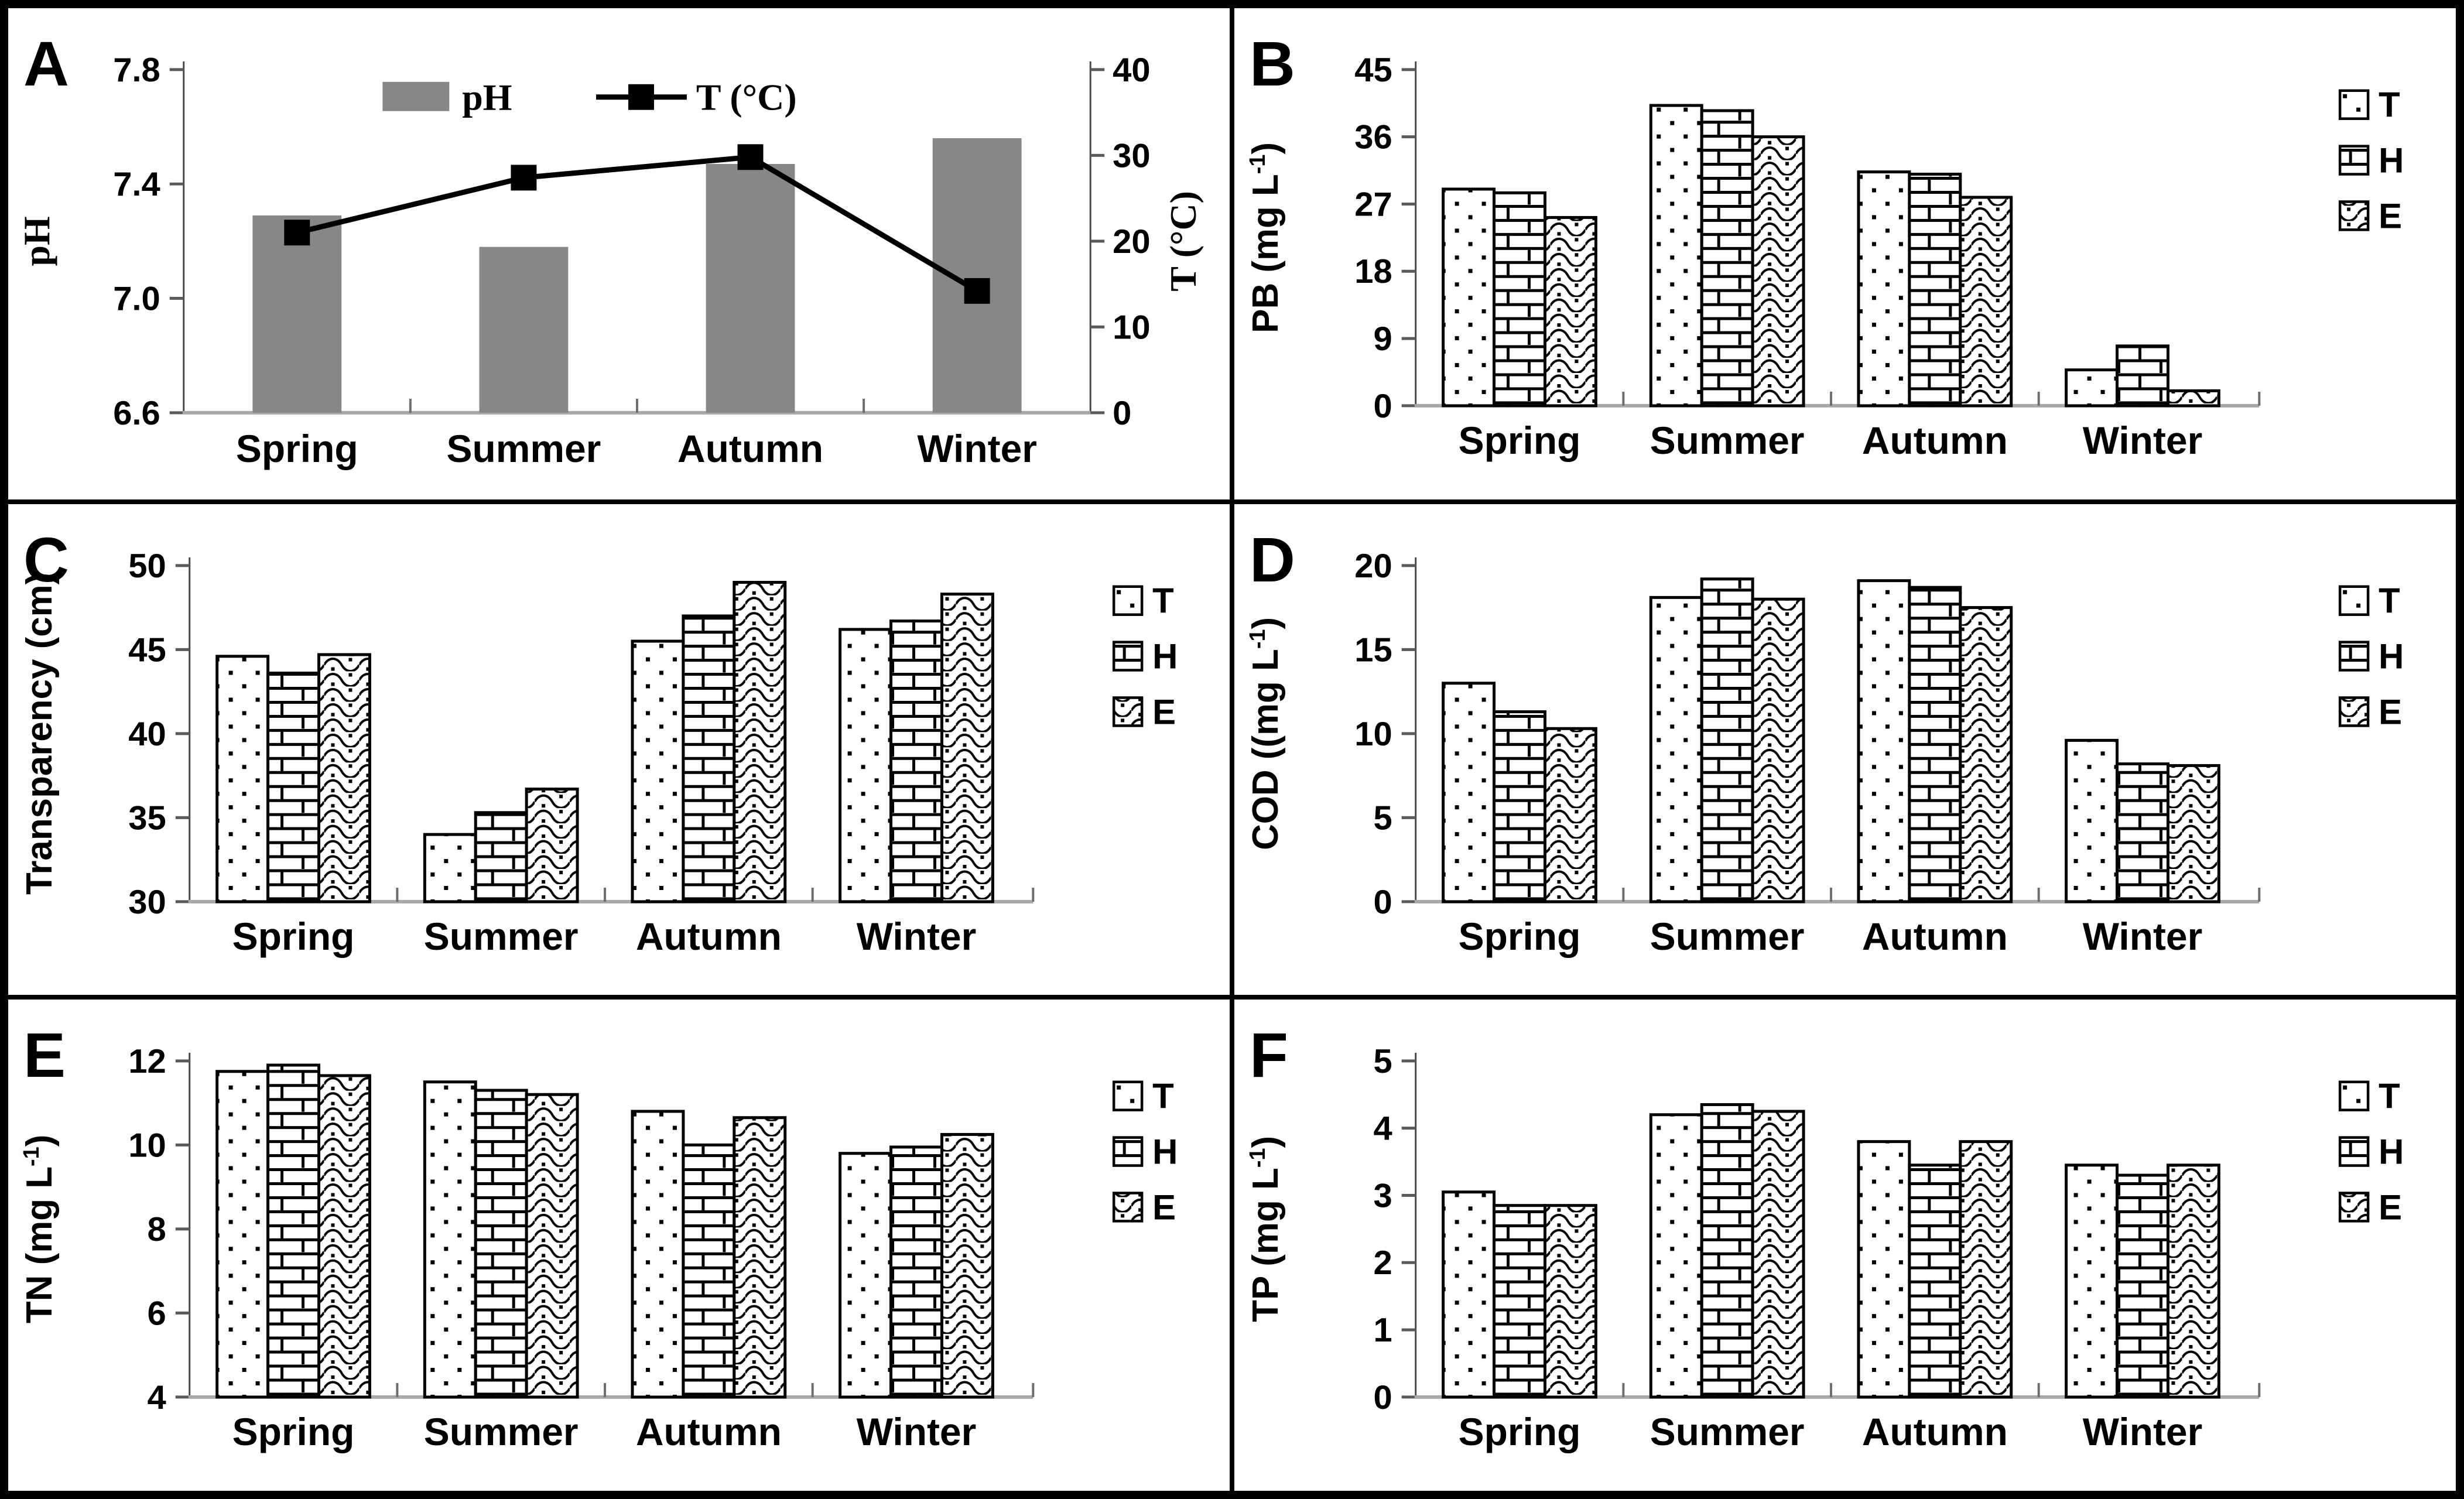 The height and width of the screenshot is (1499, 2464). I want to click on right-tick-label: 40, so click(1131, 70).